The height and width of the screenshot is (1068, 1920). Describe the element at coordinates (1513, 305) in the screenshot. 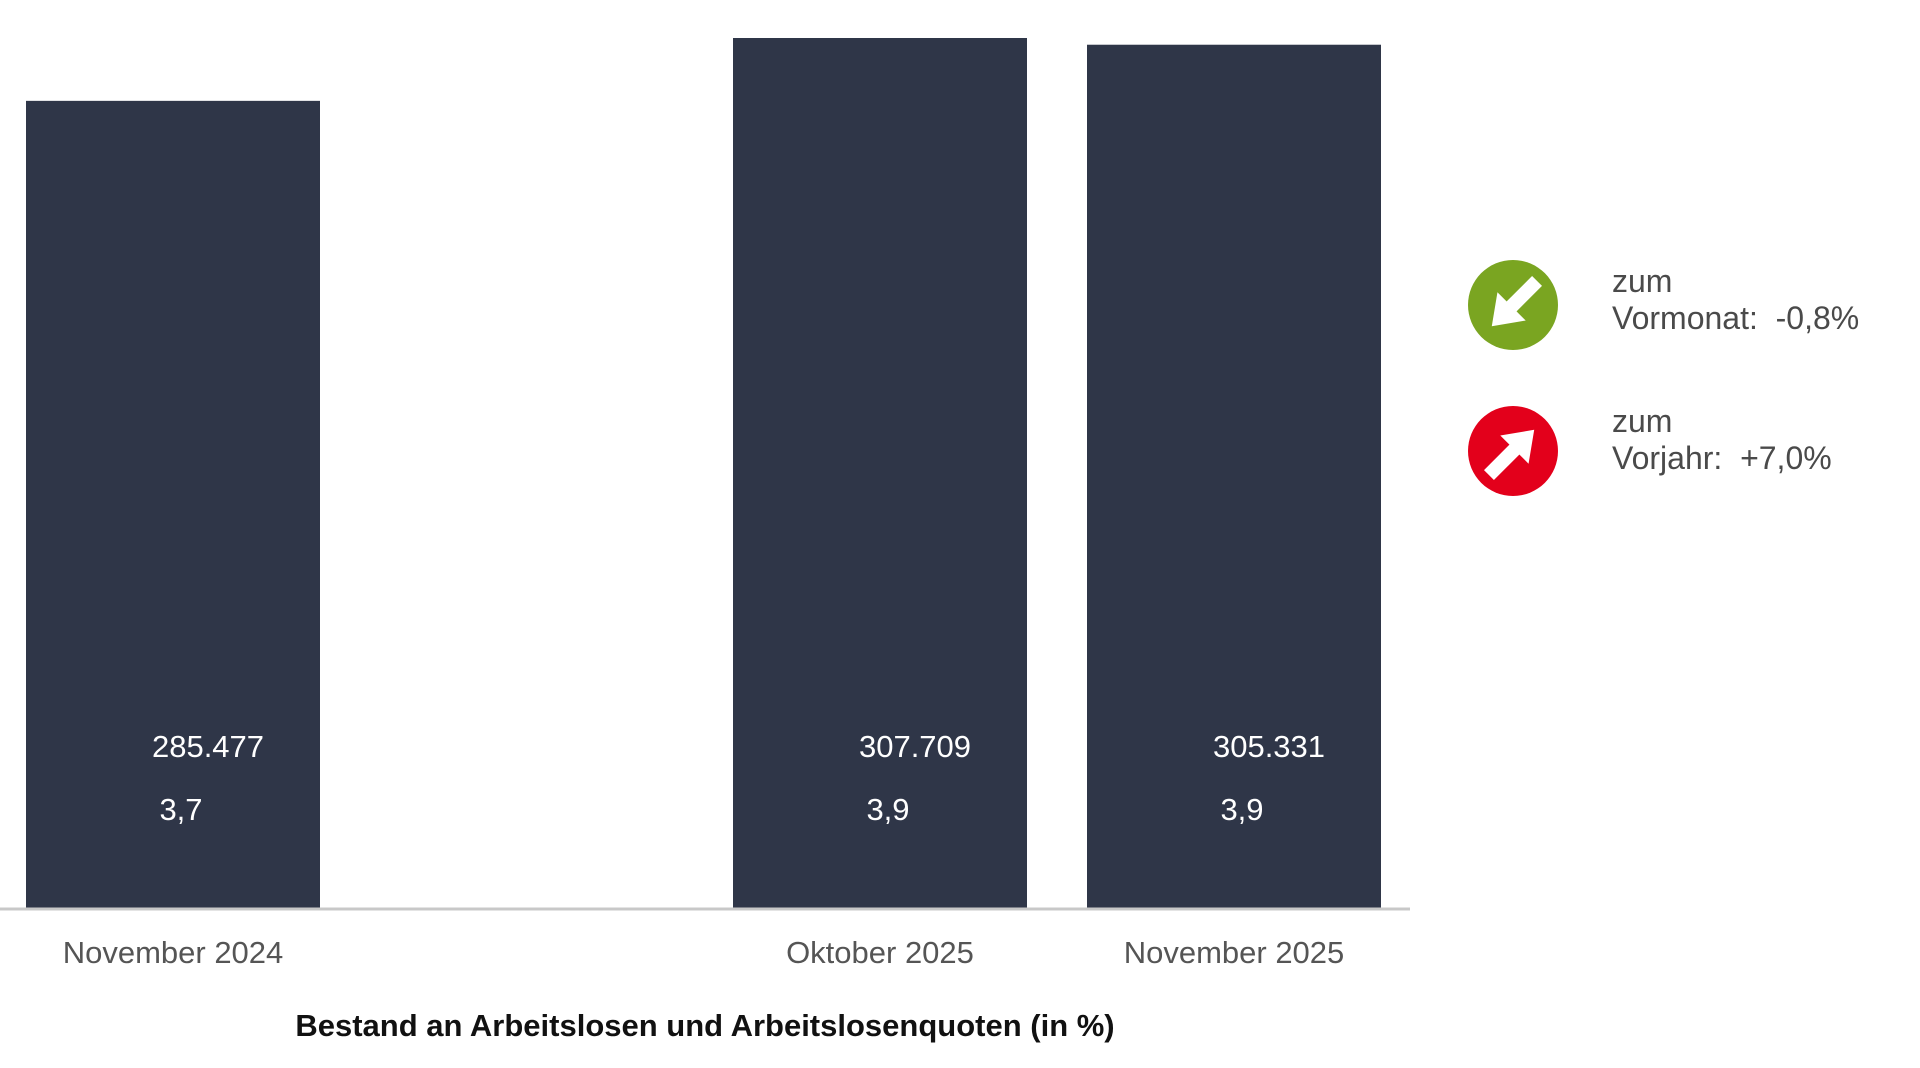

I see `arrow-down-right-icon` at that location.